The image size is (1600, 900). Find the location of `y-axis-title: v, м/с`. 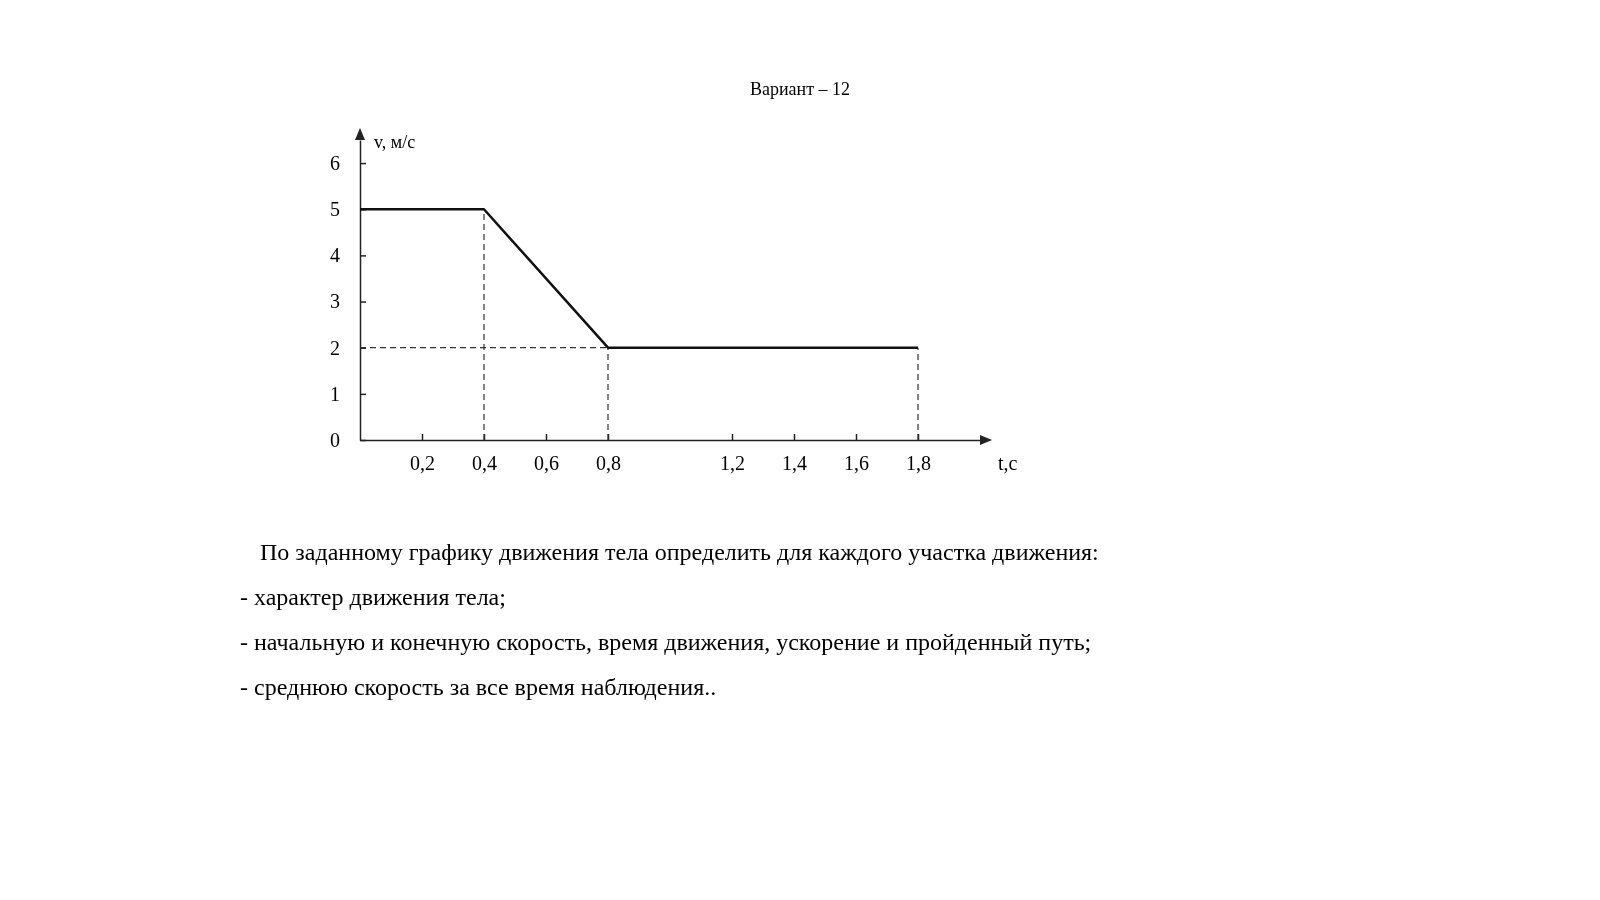

y-axis-title: v, м/с is located at coordinates (395, 142).